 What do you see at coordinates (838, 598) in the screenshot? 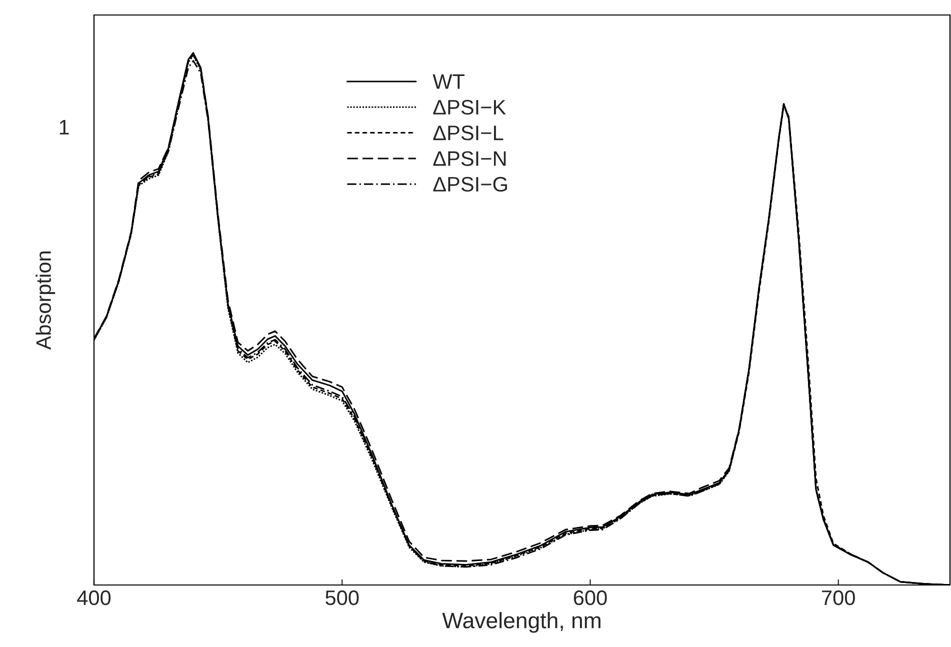
I see `x-tick-label: 700` at bounding box center [838, 598].